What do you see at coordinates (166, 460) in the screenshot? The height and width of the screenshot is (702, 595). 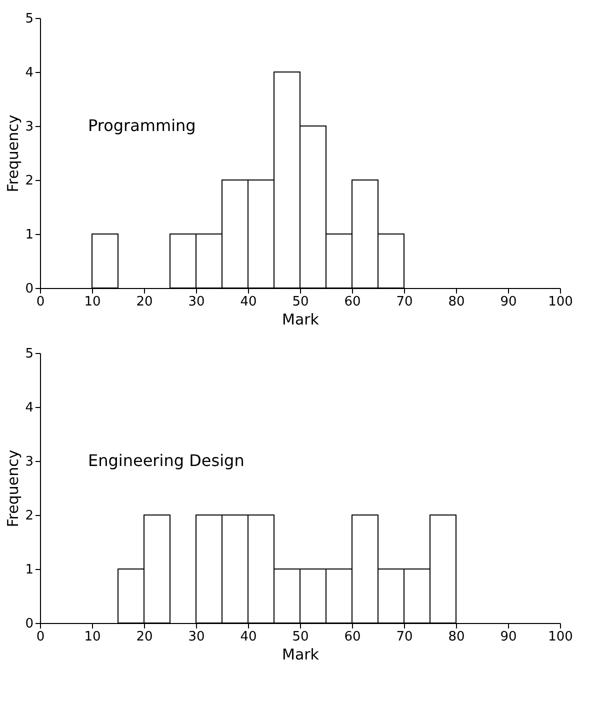 I see `annotation: Engineering Design` at bounding box center [166, 460].